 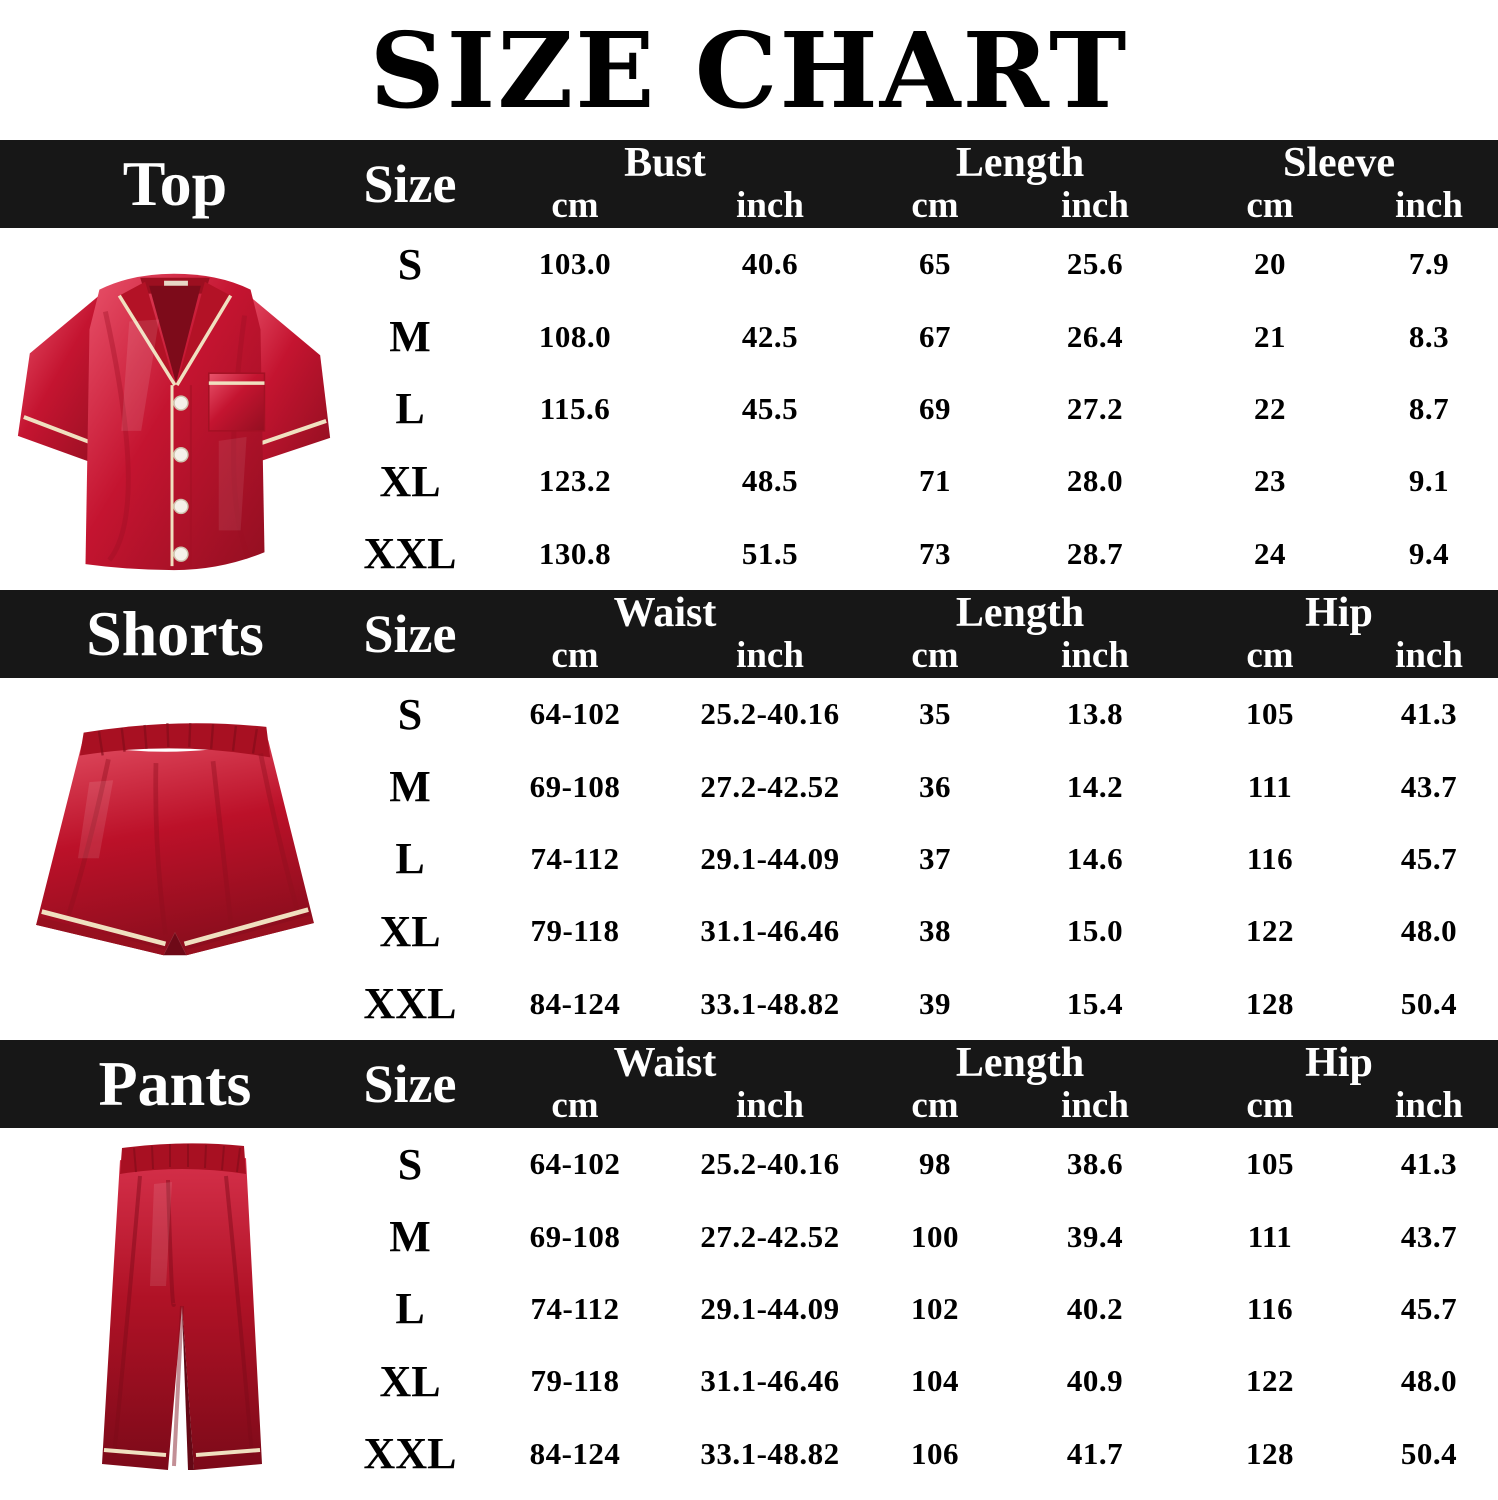 What do you see at coordinates (1270, 481) in the screenshot?
I see `value-cell: 23` at bounding box center [1270, 481].